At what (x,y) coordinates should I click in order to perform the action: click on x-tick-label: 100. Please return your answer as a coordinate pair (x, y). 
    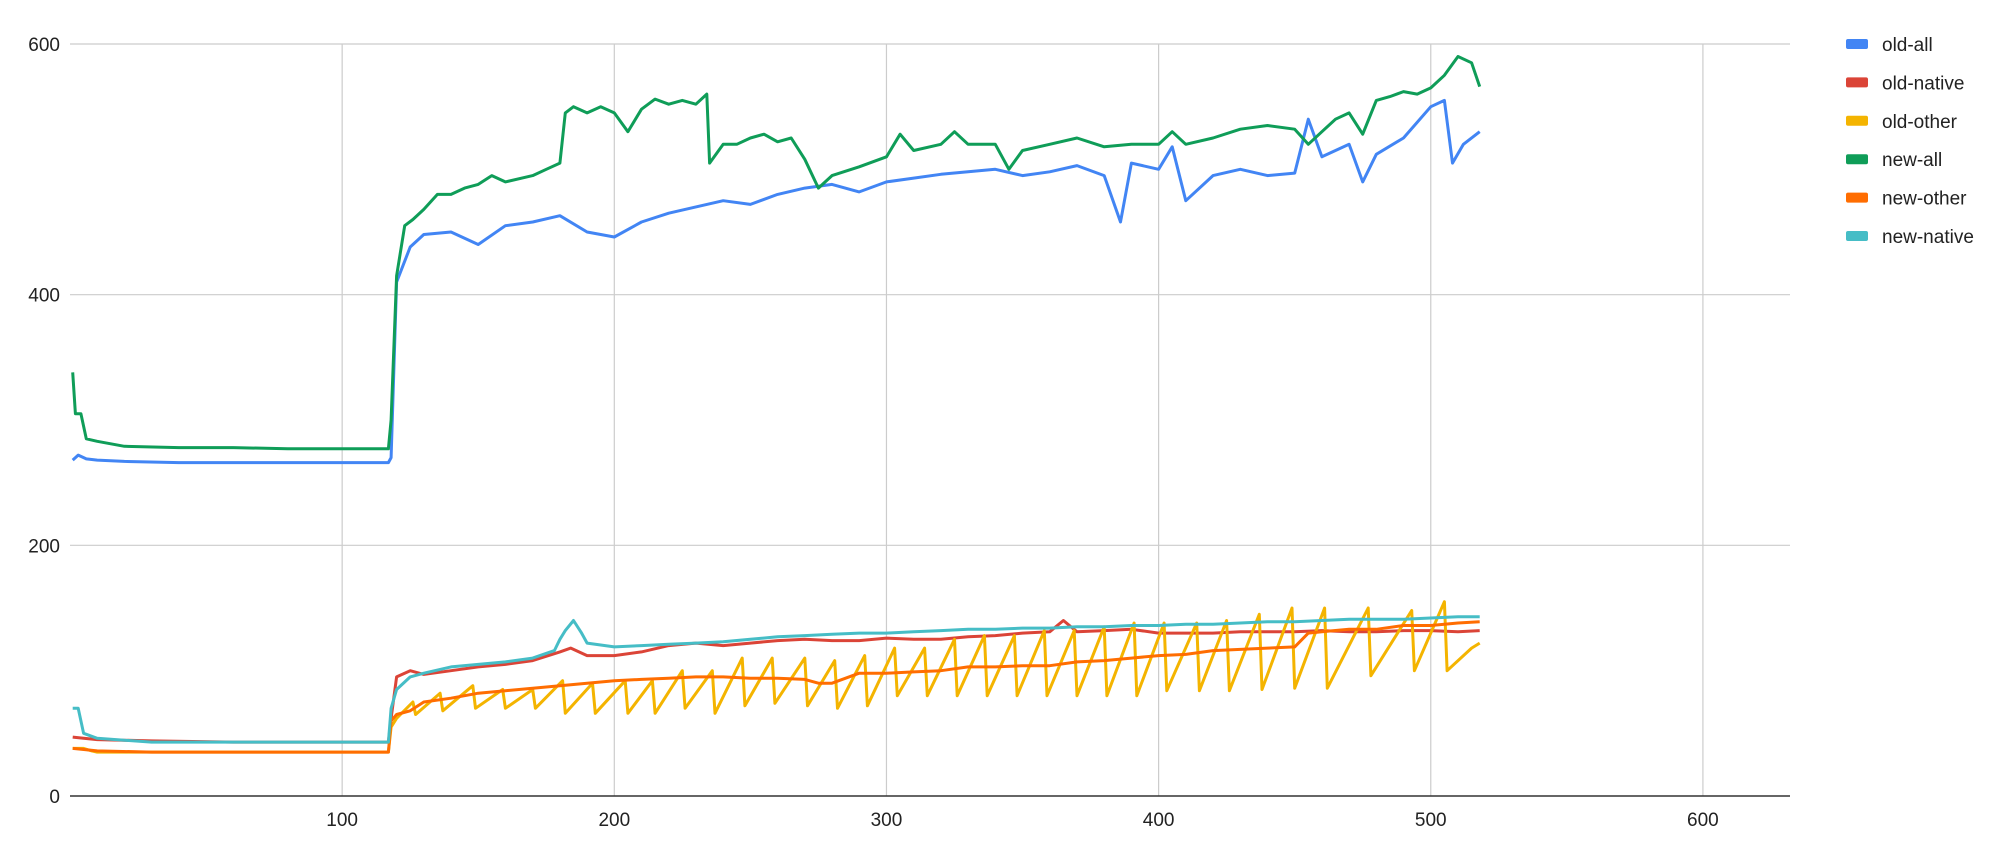
    Looking at the image, I should click on (342, 820).